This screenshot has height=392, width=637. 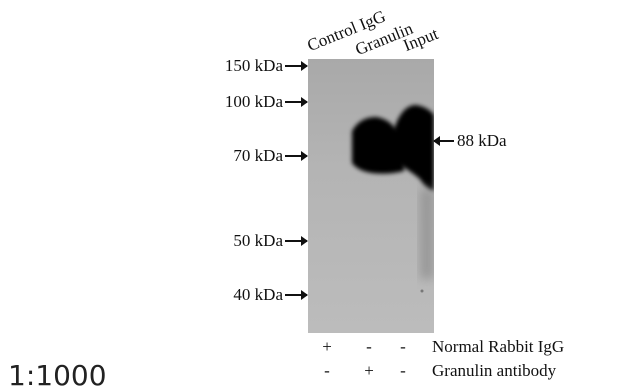 I want to click on marker-70-label: 70 kDa, so click(x=258, y=155).